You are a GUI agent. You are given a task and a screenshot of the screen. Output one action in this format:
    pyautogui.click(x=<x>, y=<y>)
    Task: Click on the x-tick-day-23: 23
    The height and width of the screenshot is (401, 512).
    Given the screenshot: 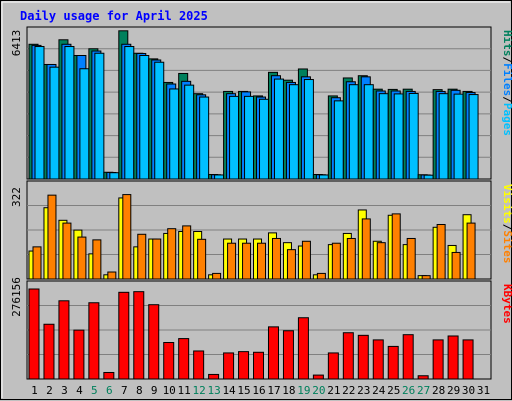 What is the action you would take?
    pyautogui.click(x=363, y=390)
    